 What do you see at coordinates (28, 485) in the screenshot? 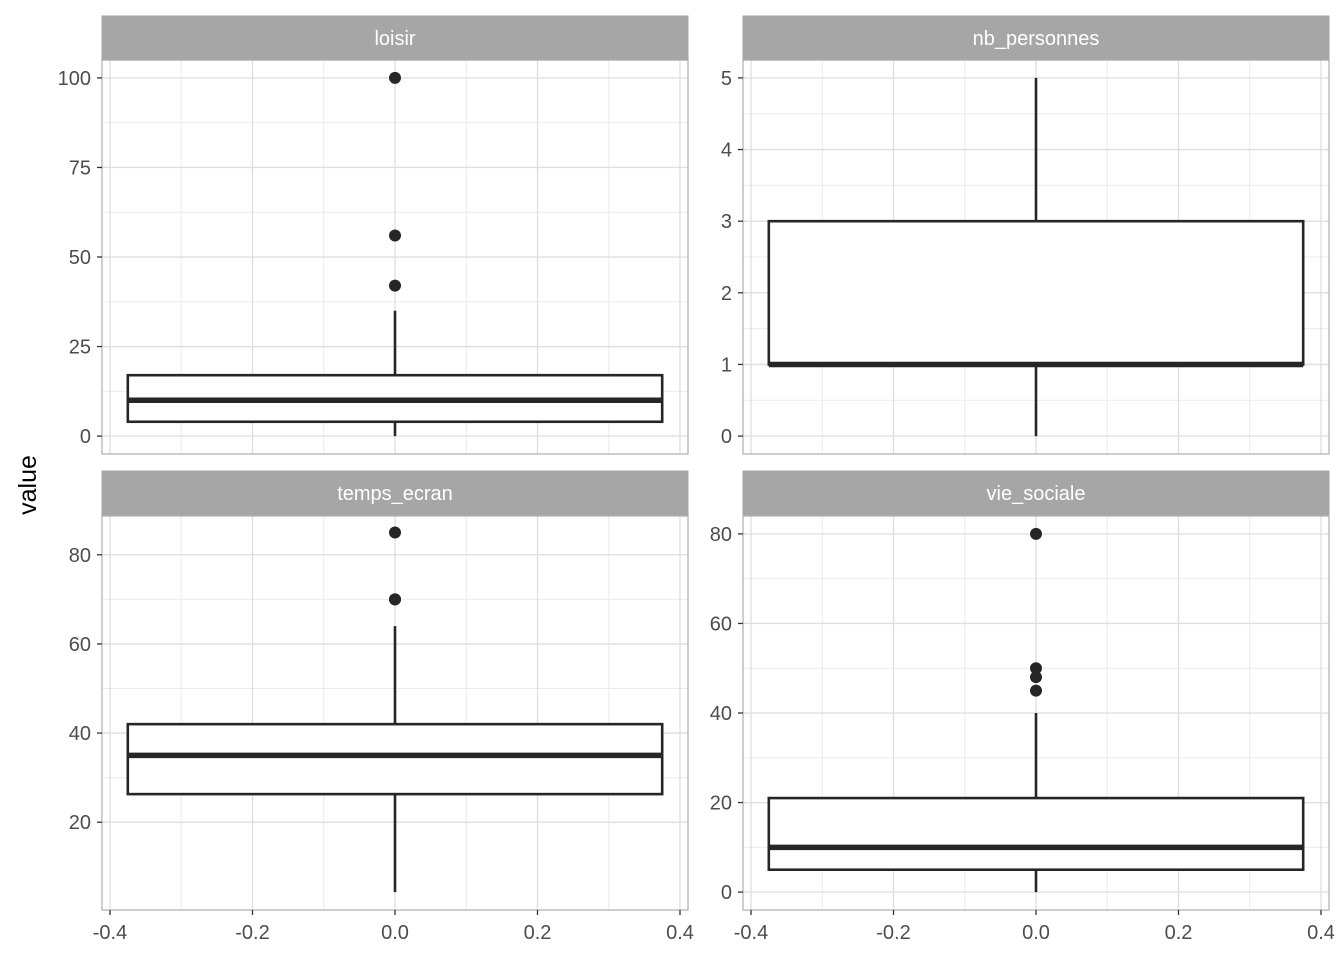
I see `y-axis-title: value` at bounding box center [28, 485].